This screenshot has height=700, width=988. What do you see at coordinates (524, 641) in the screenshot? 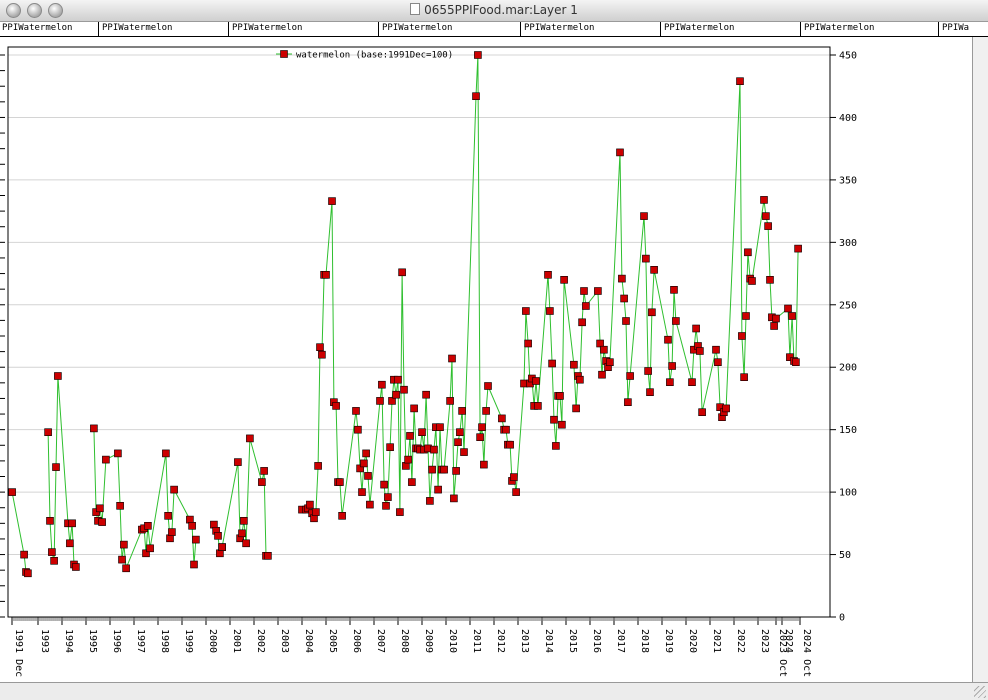
I see `x-tick-label: 2013` at bounding box center [524, 641].